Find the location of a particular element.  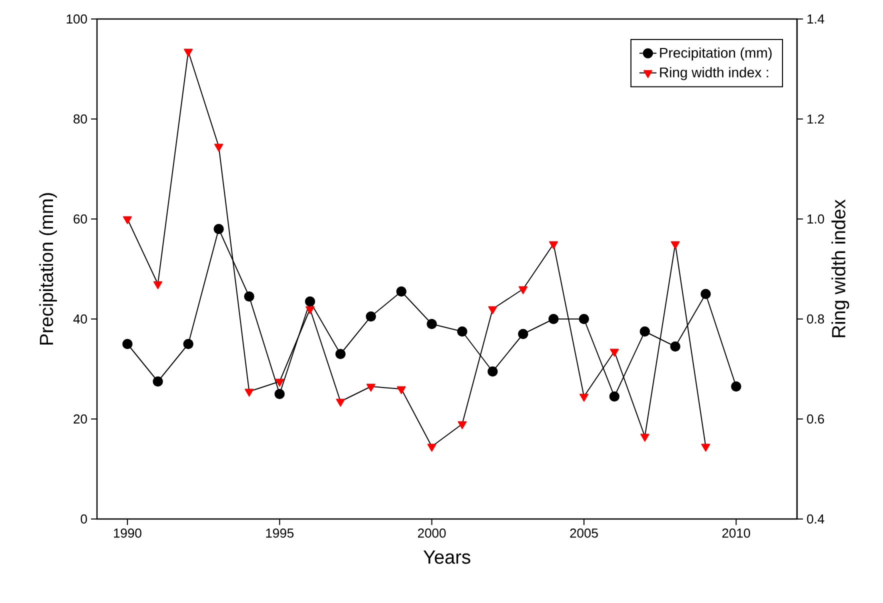

y2-axis-title: Ring width index is located at coordinates (840, 269).